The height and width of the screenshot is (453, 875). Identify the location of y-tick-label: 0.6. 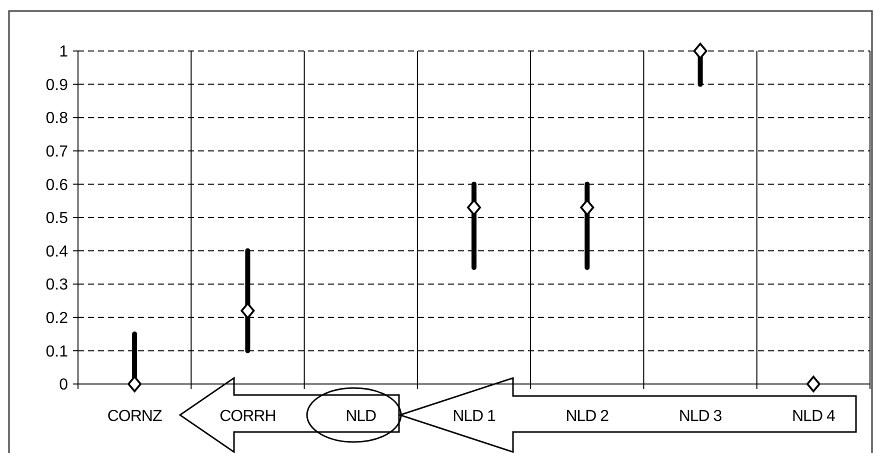
(57, 185).